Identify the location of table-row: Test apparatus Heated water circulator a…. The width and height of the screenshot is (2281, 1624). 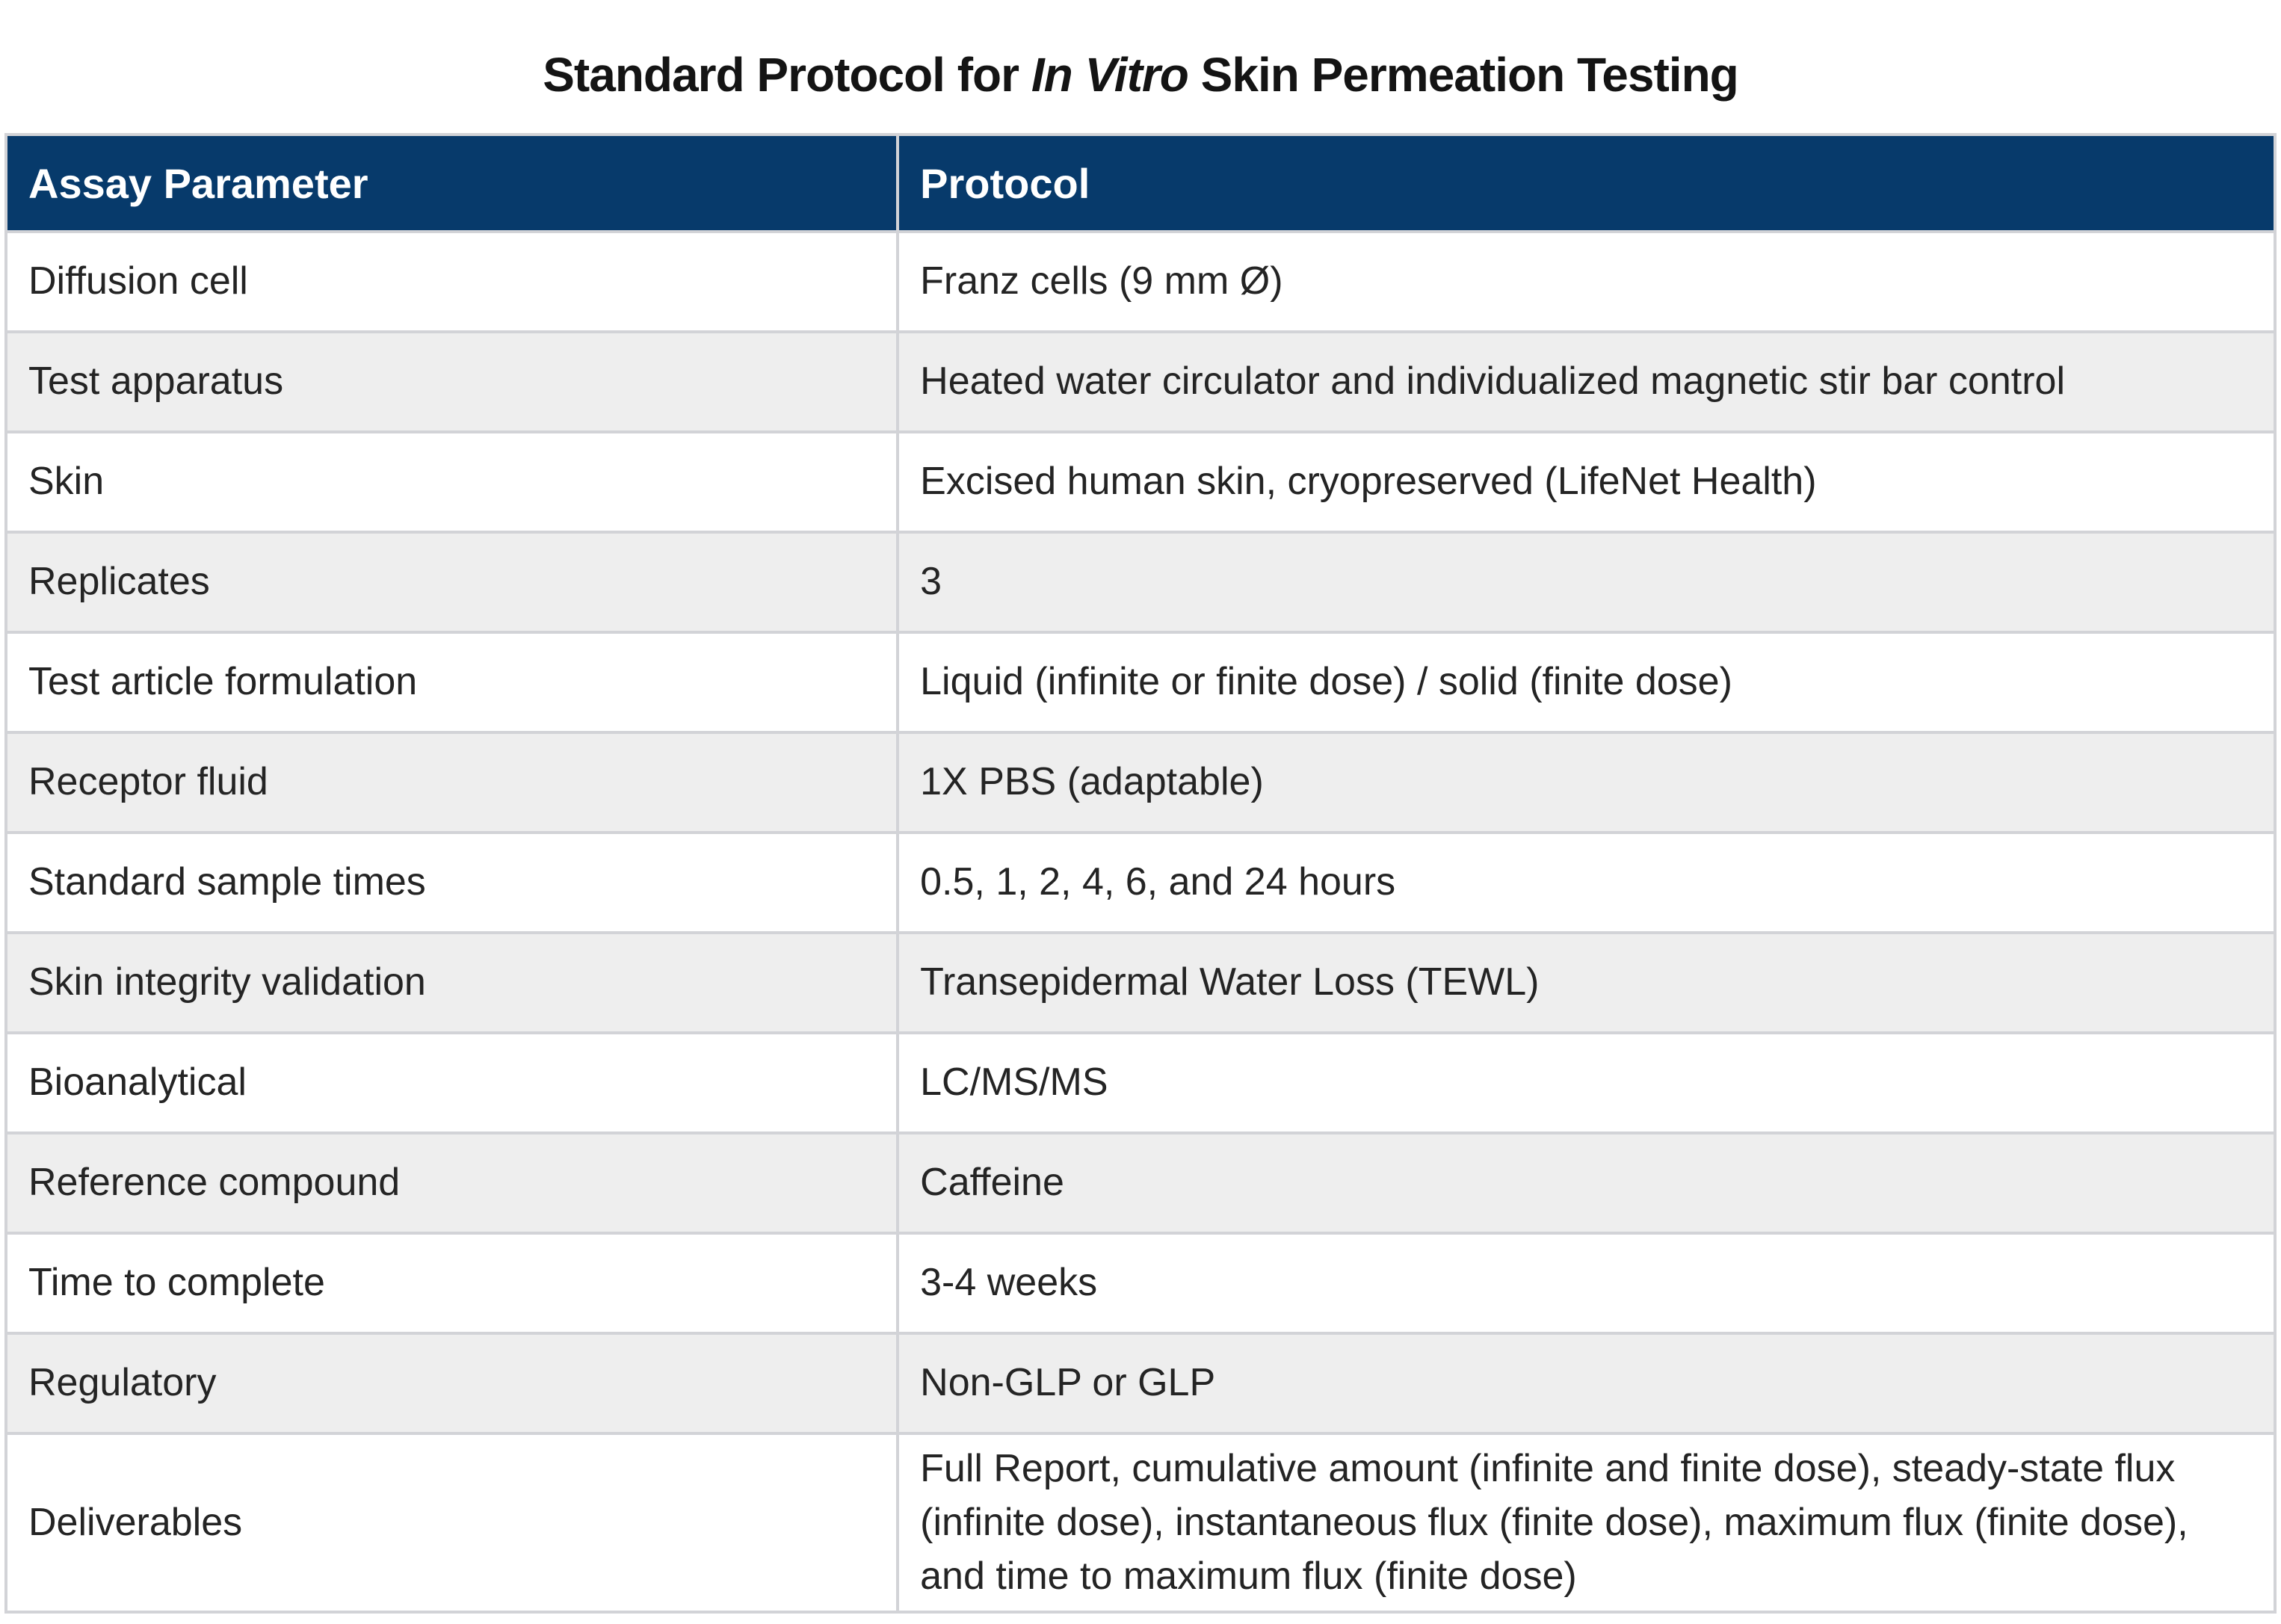
(1140, 382).